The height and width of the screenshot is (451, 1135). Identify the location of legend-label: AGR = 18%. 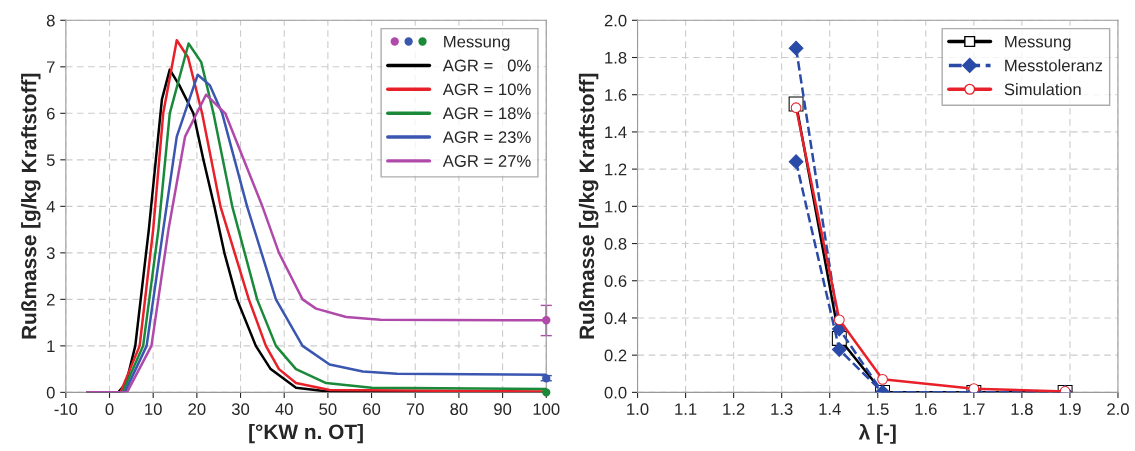
(486, 113).